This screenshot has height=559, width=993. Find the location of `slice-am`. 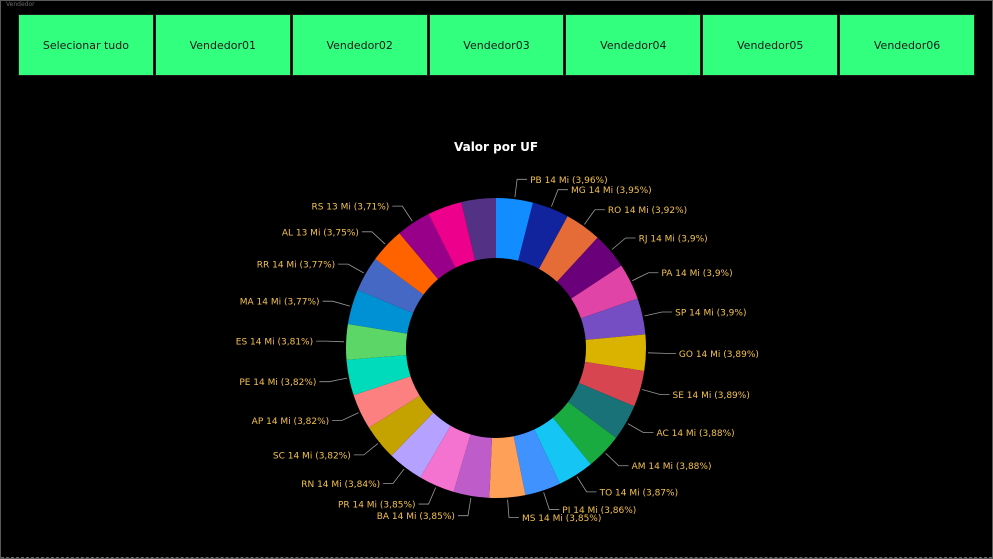

slice-am is located at coordinates (584, 433).